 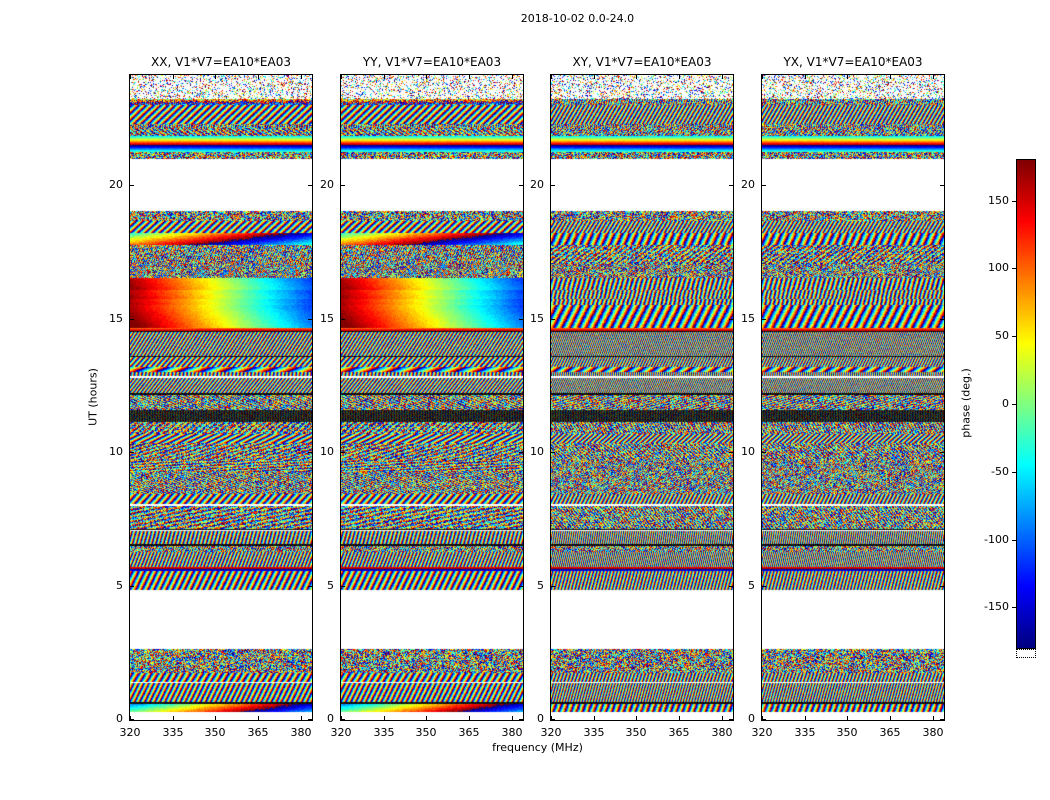 I want to click on colorbar, so click(x=1026, y=404).